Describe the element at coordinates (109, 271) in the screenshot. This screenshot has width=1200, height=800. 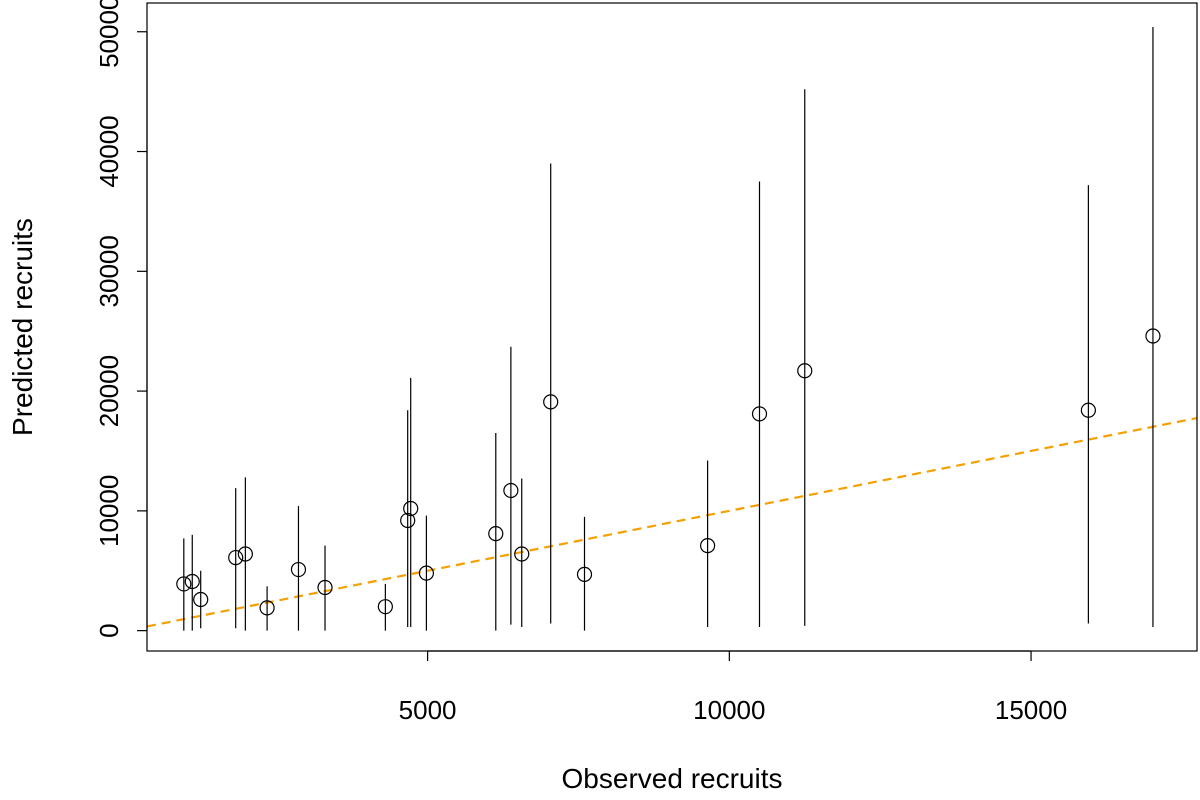
I see `y-tick-label: 30000` at that location.